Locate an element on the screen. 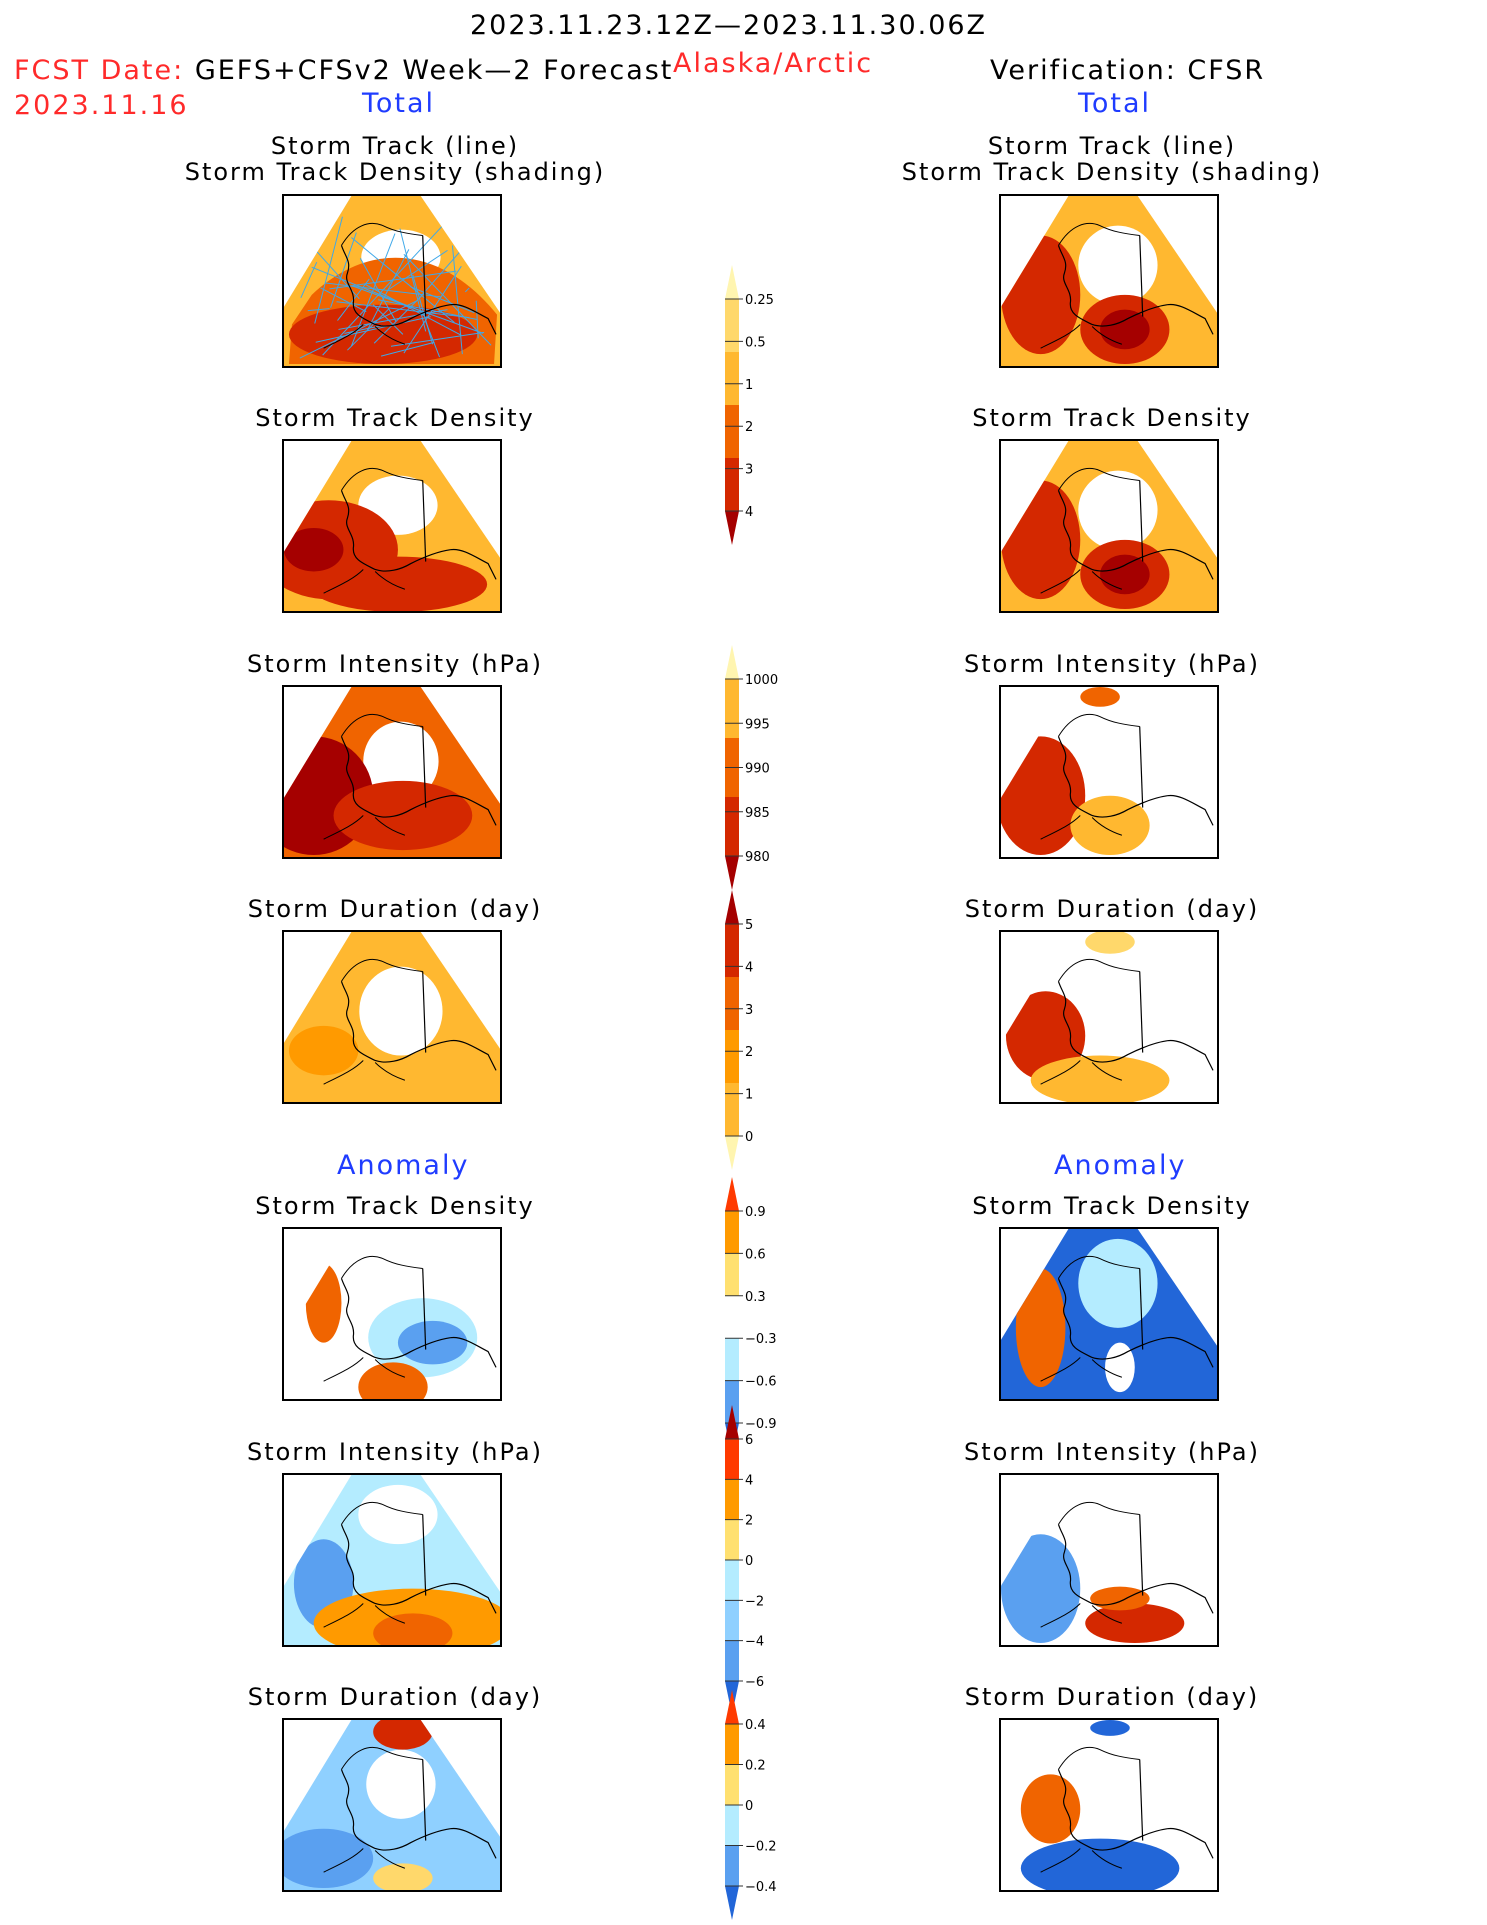  colorbar-density: 0.25 0.5 1 2 3 4 is located at coordinates (749, 405).